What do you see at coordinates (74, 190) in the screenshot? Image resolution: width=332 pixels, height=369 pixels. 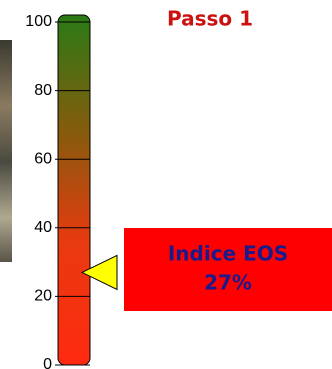 I see `gauge-bar` at bounding box center [74, 190].